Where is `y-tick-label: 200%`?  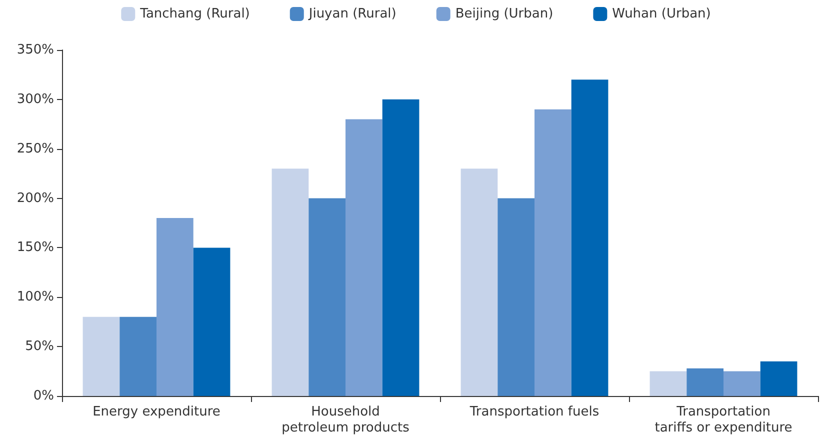
y-tick-label: 200% is located at coordinates (35, 198).